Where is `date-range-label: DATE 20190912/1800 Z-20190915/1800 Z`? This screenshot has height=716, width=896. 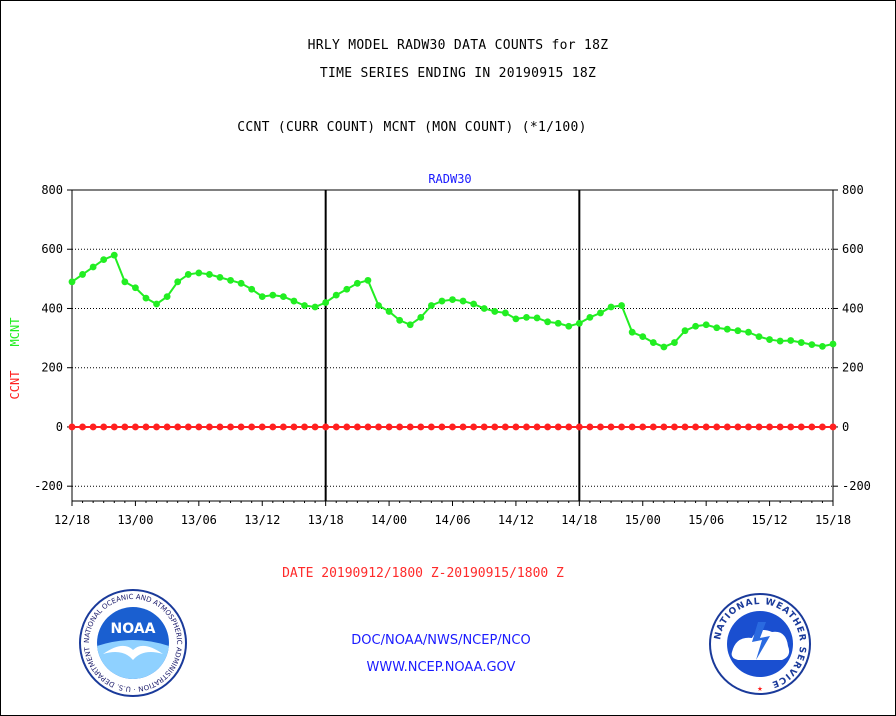
date-range-label: DATE 20190912/1800 Z-20190915/1800 Z is located at coordinates (423, 573).